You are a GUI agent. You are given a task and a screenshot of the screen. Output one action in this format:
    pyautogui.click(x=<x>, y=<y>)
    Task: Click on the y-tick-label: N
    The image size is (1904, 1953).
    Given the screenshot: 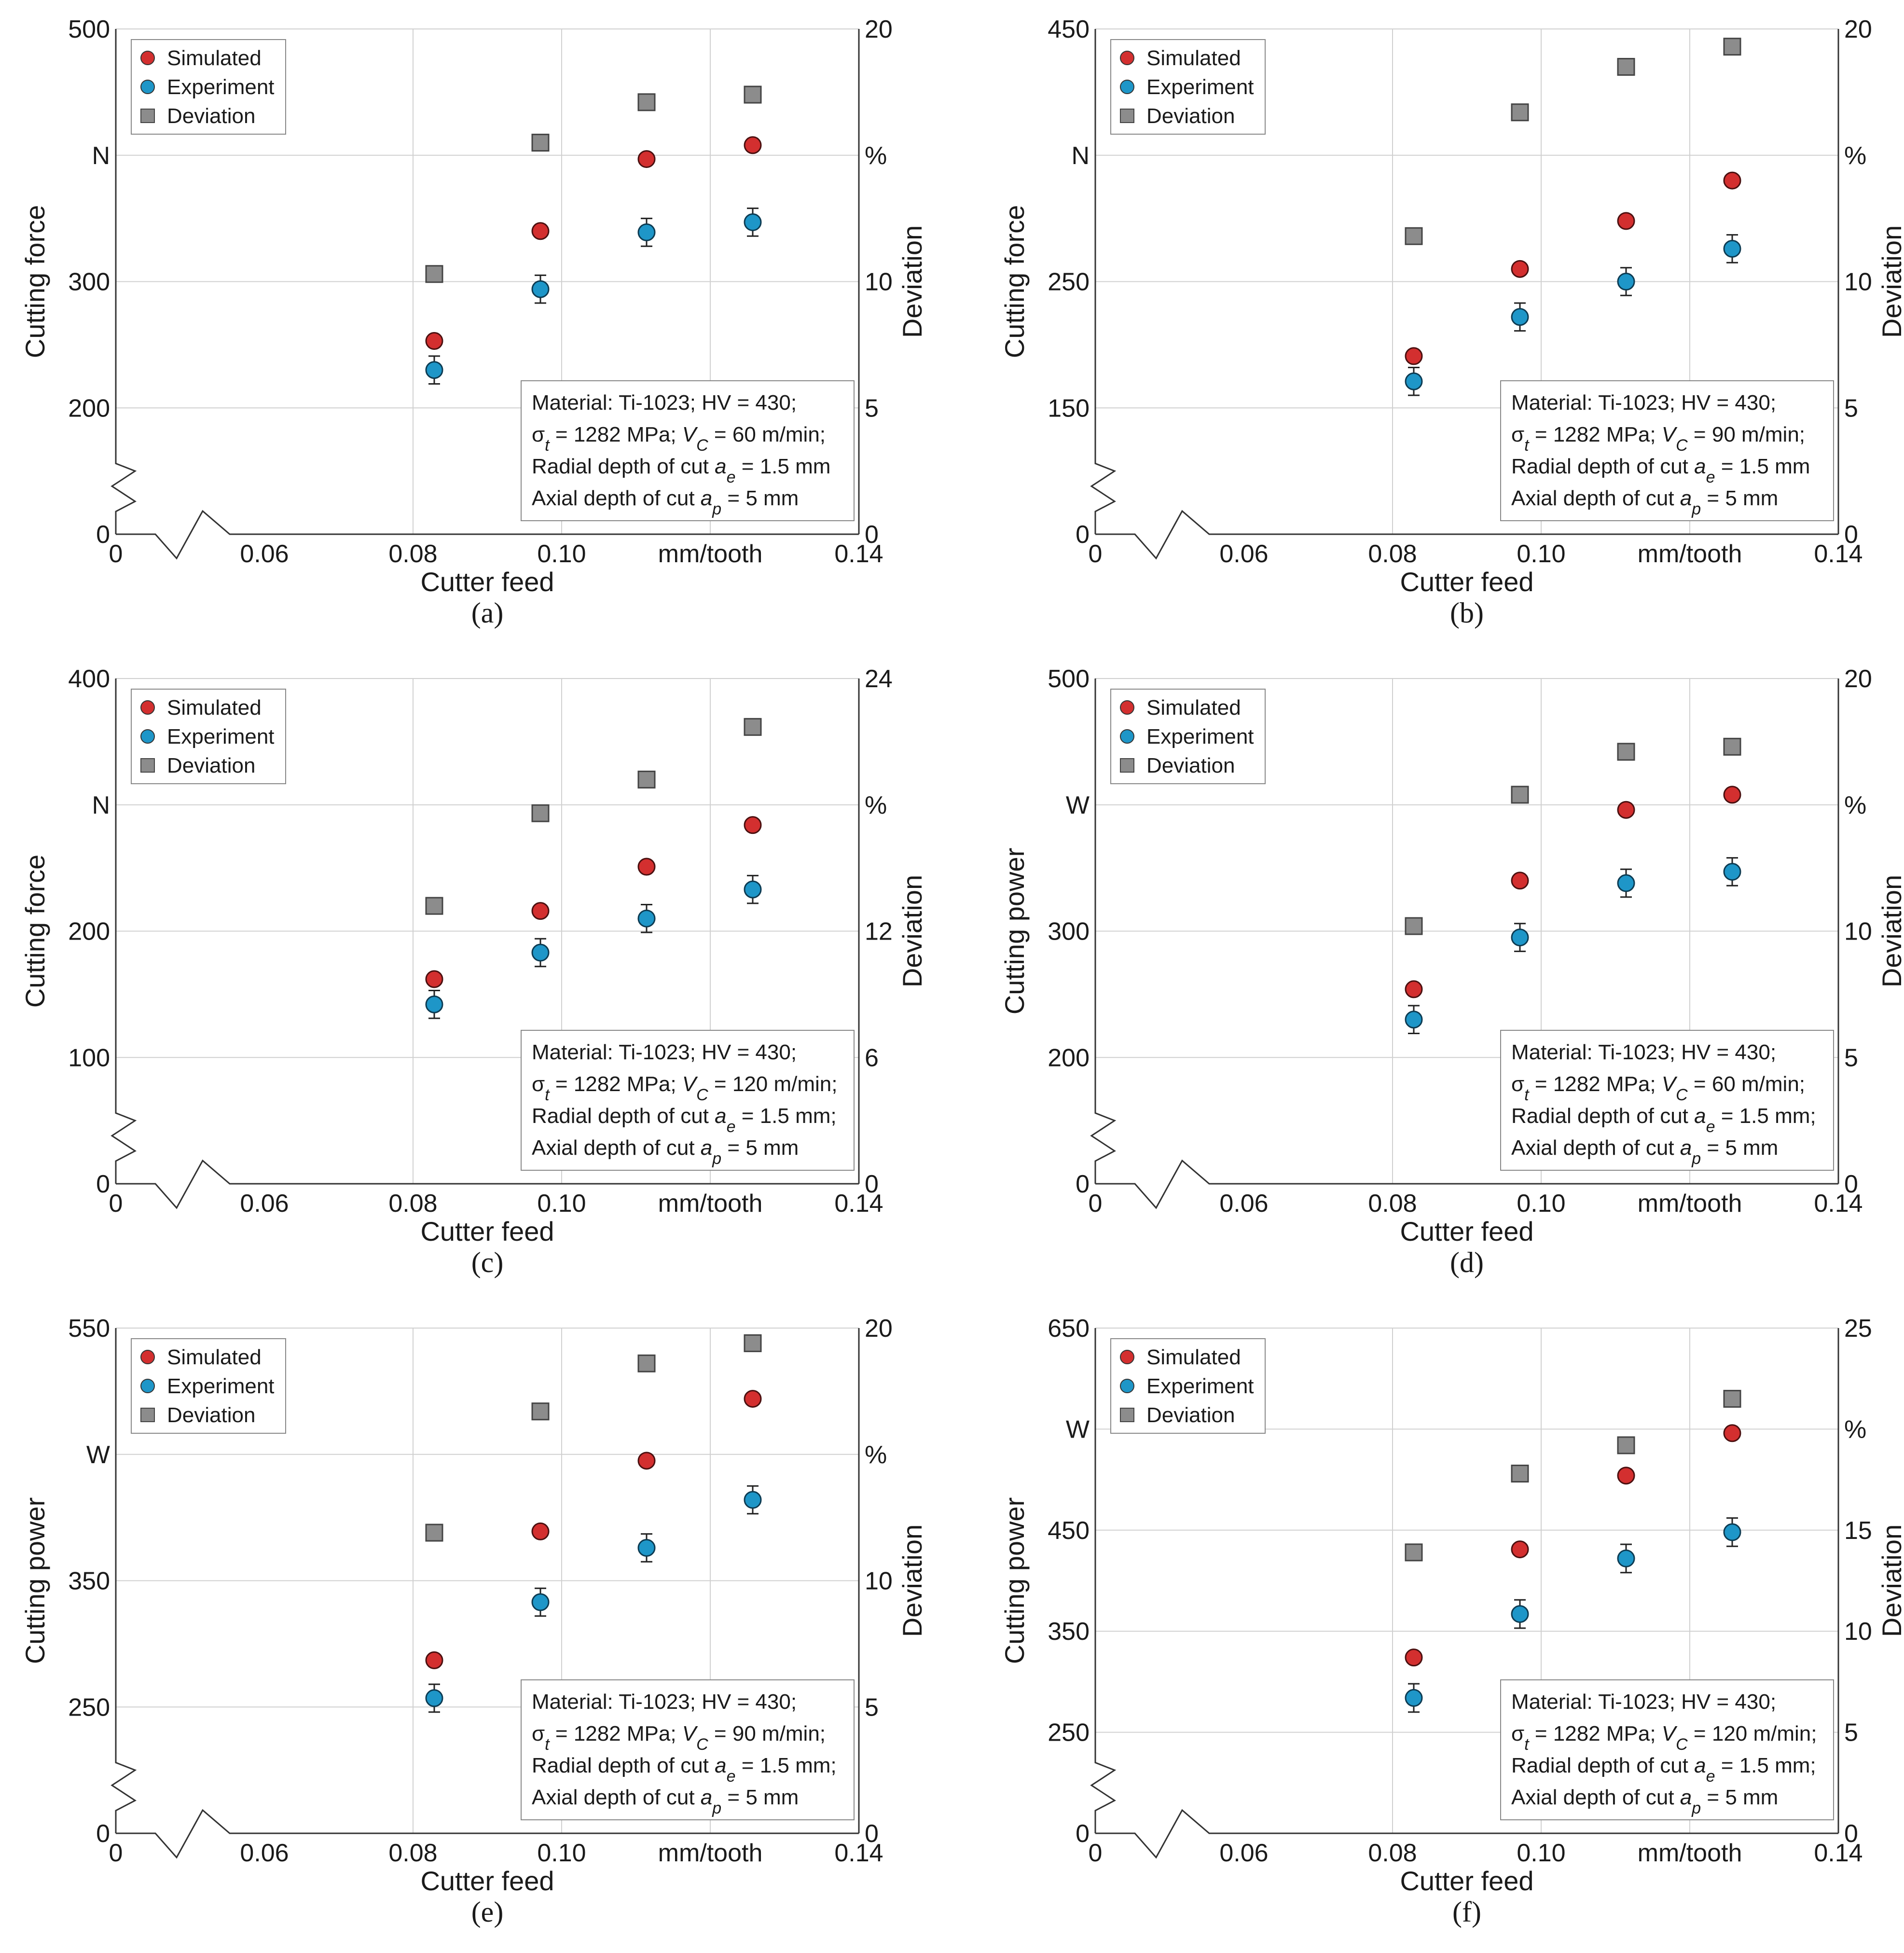 What is the action you would take?
    pyautogui.click(x=101, y=805)
    